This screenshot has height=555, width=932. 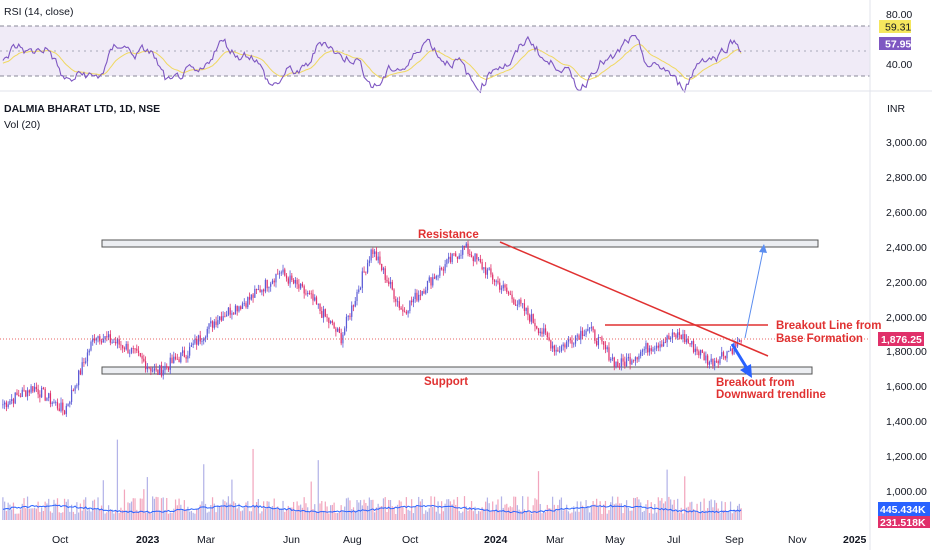 What do you see at coordinates (460, 243) in the screenshot?
I see `resistance-channel` at bounding box center [460, 243].